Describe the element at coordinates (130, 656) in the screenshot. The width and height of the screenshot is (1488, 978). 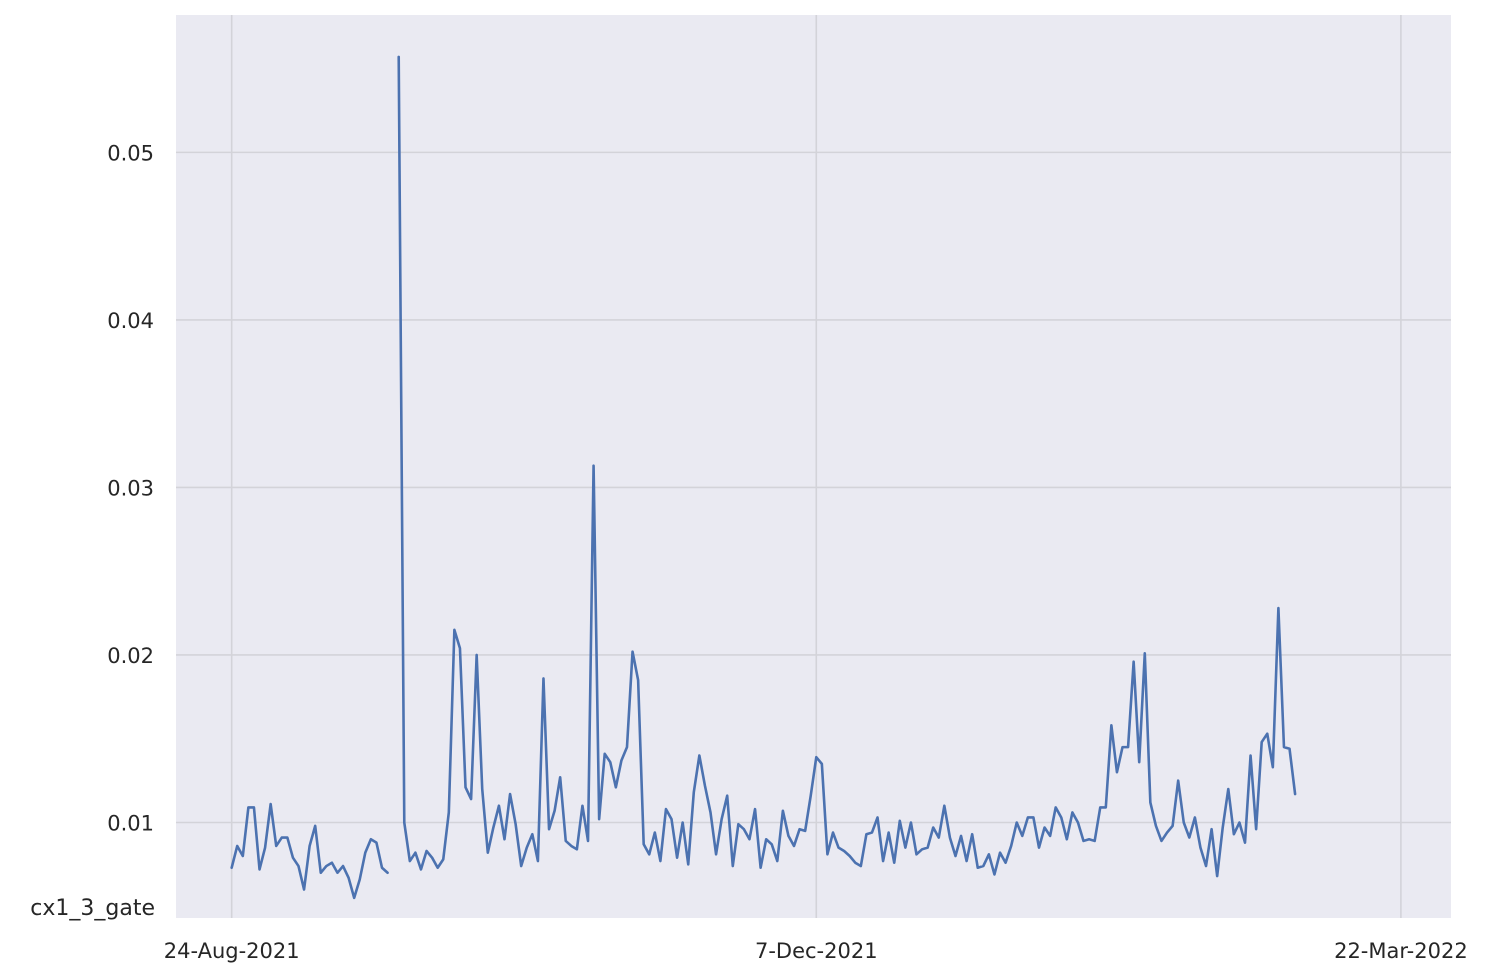
I see `y-tick-label: 0.02` at that location.